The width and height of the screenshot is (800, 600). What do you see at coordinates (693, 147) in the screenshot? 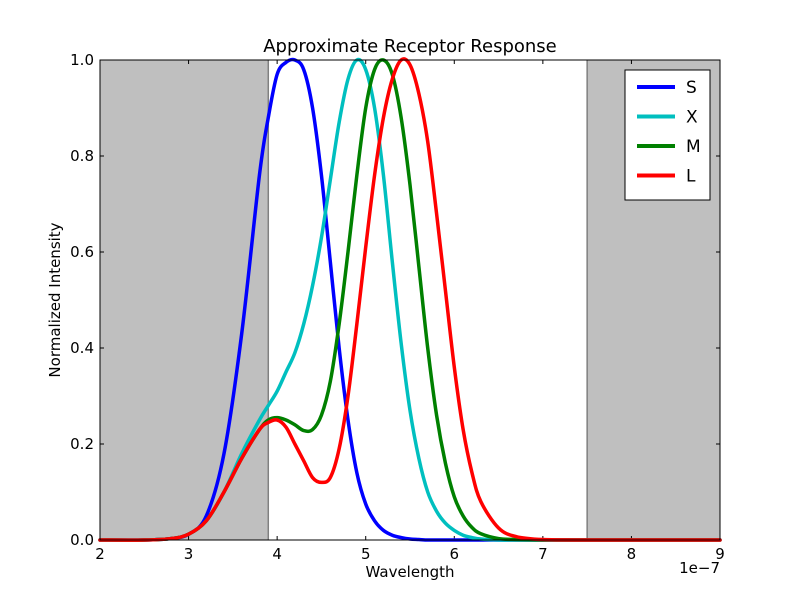
I see `legend-label-M: M` at bounding box center [693, 147].